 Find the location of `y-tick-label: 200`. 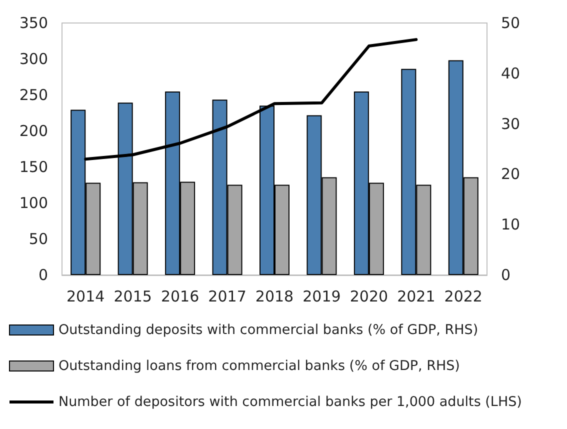

y-tick-label: 200 is located at coordinates (33, 131).